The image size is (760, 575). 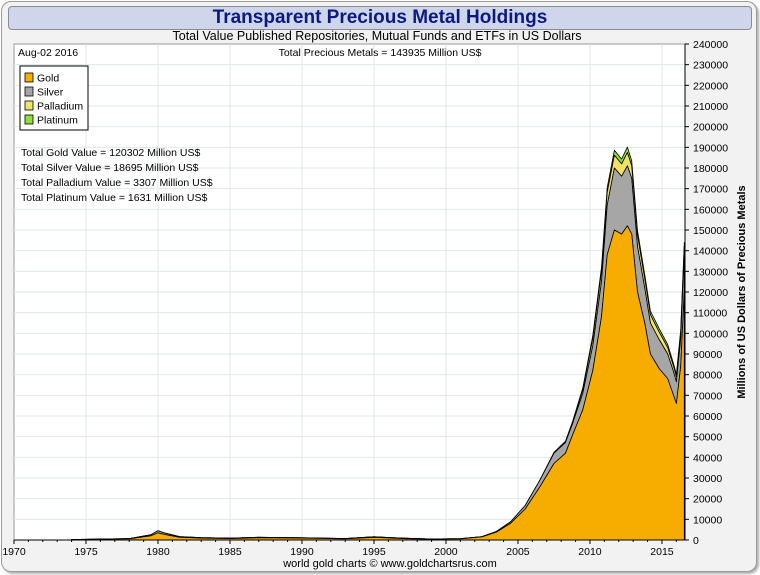 What do you see at coordinates (707, 417) in the screenshot?
I see `y-tick-label: 60000` at bounding box center [707, 417].